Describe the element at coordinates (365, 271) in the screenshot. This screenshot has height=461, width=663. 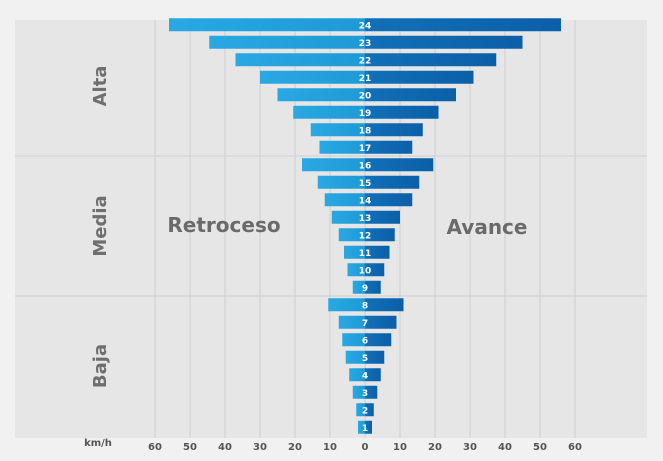
I see `gear-label: 10` at that location.